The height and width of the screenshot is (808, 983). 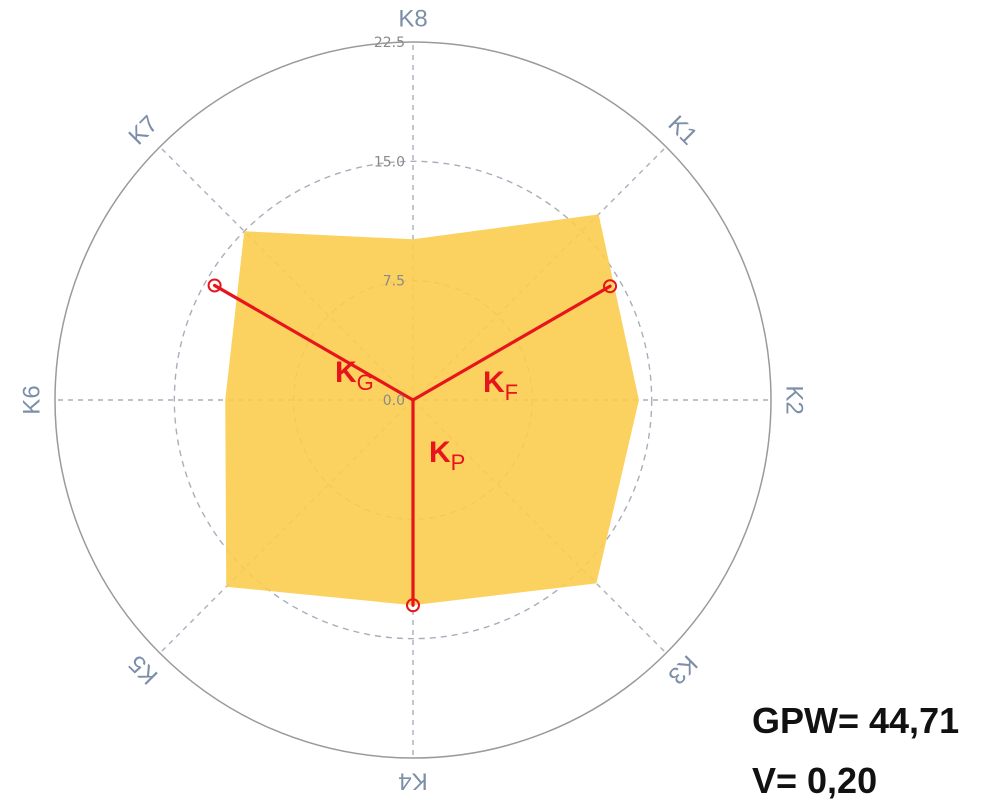 What do you see at coordinates (610, 286) in the screenshot?
I see `vector-endpoint-kf` at bounding box center [610, 286].